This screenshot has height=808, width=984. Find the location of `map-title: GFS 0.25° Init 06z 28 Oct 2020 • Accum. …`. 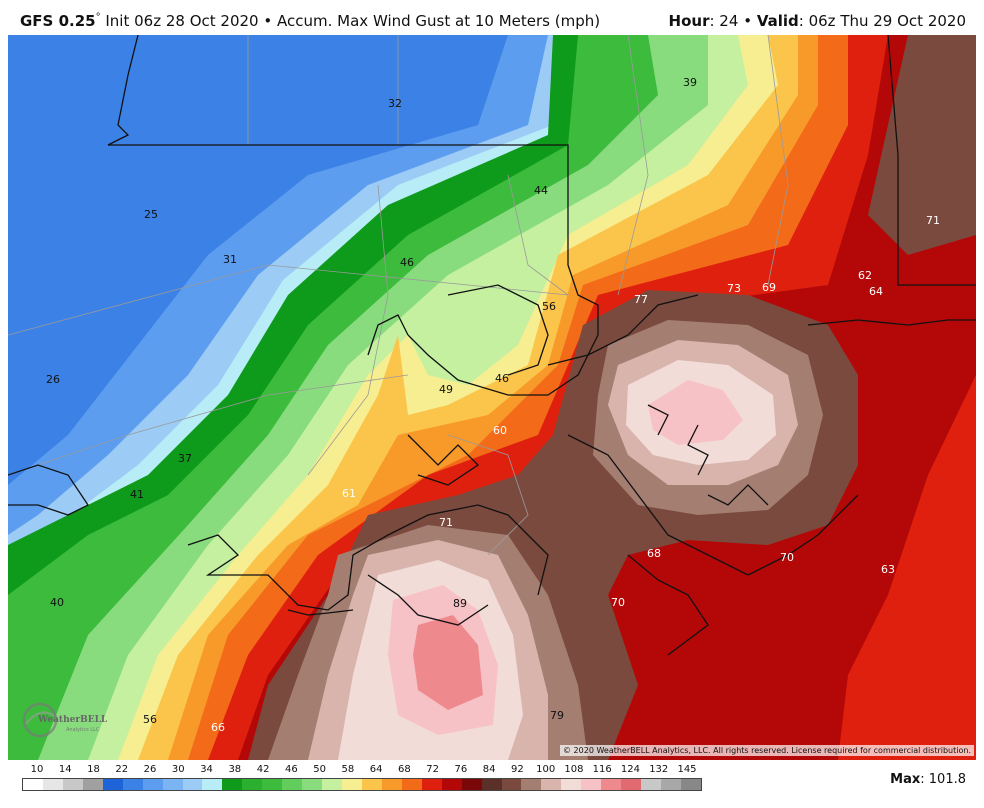

map-title: GFS 0.25° Init 06z 28 Oct 2020 • Accum. … is located at coordinates (310, 21).